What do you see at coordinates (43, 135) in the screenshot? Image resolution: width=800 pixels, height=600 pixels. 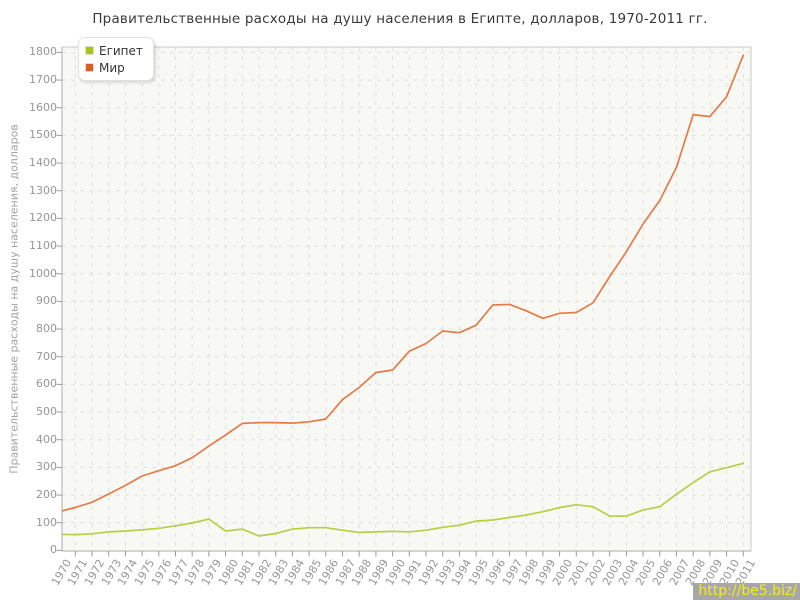 I see `y-tick-label: 1500` at bounding box center [43, 135].